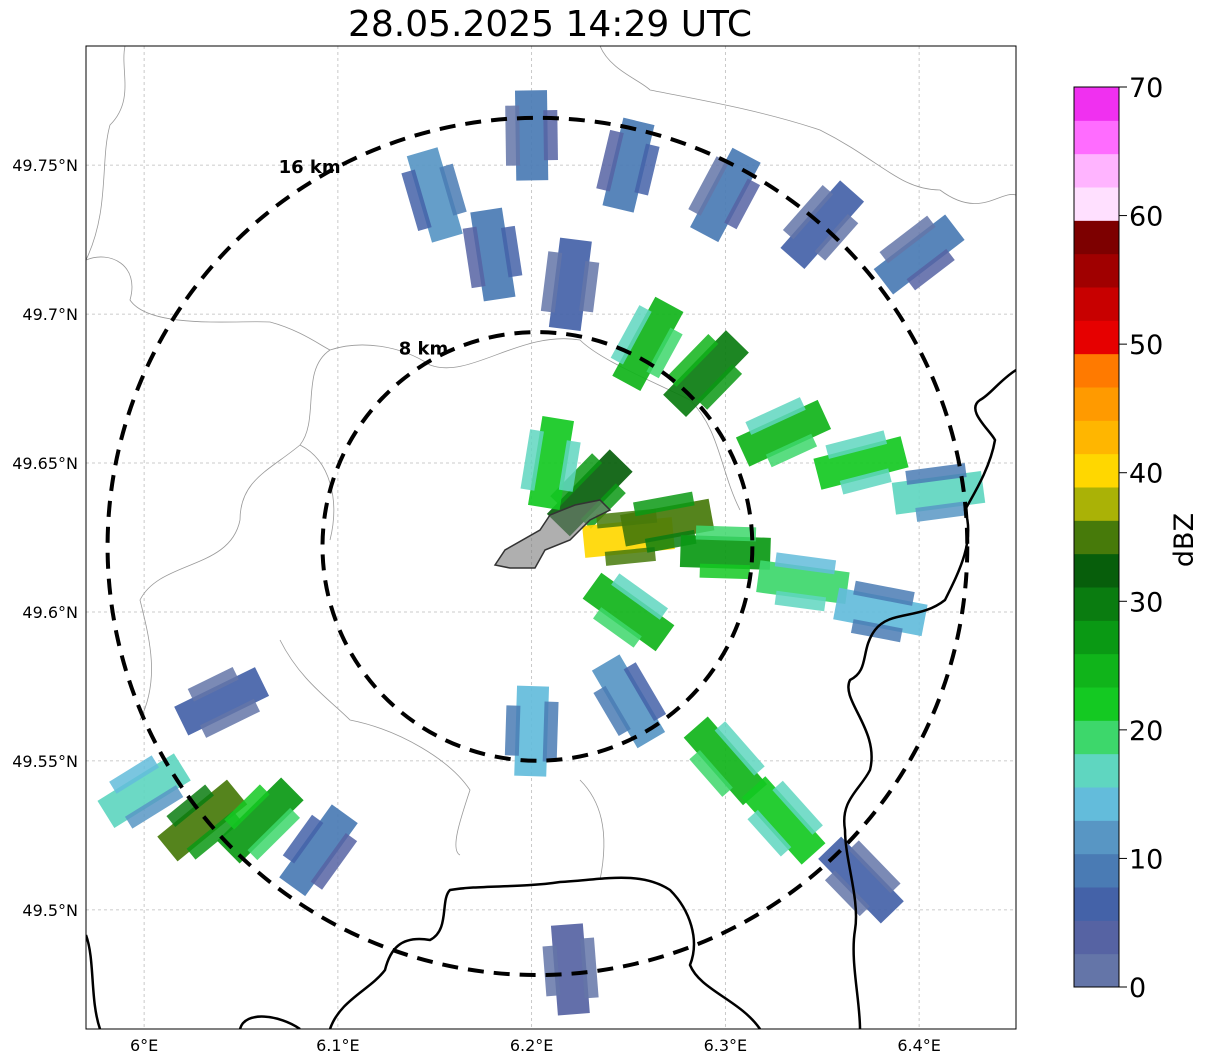 The width and height of the screenshot is (1207, 1064). I want to click on colorbar-tick-label: 20, so click(1146, 731).